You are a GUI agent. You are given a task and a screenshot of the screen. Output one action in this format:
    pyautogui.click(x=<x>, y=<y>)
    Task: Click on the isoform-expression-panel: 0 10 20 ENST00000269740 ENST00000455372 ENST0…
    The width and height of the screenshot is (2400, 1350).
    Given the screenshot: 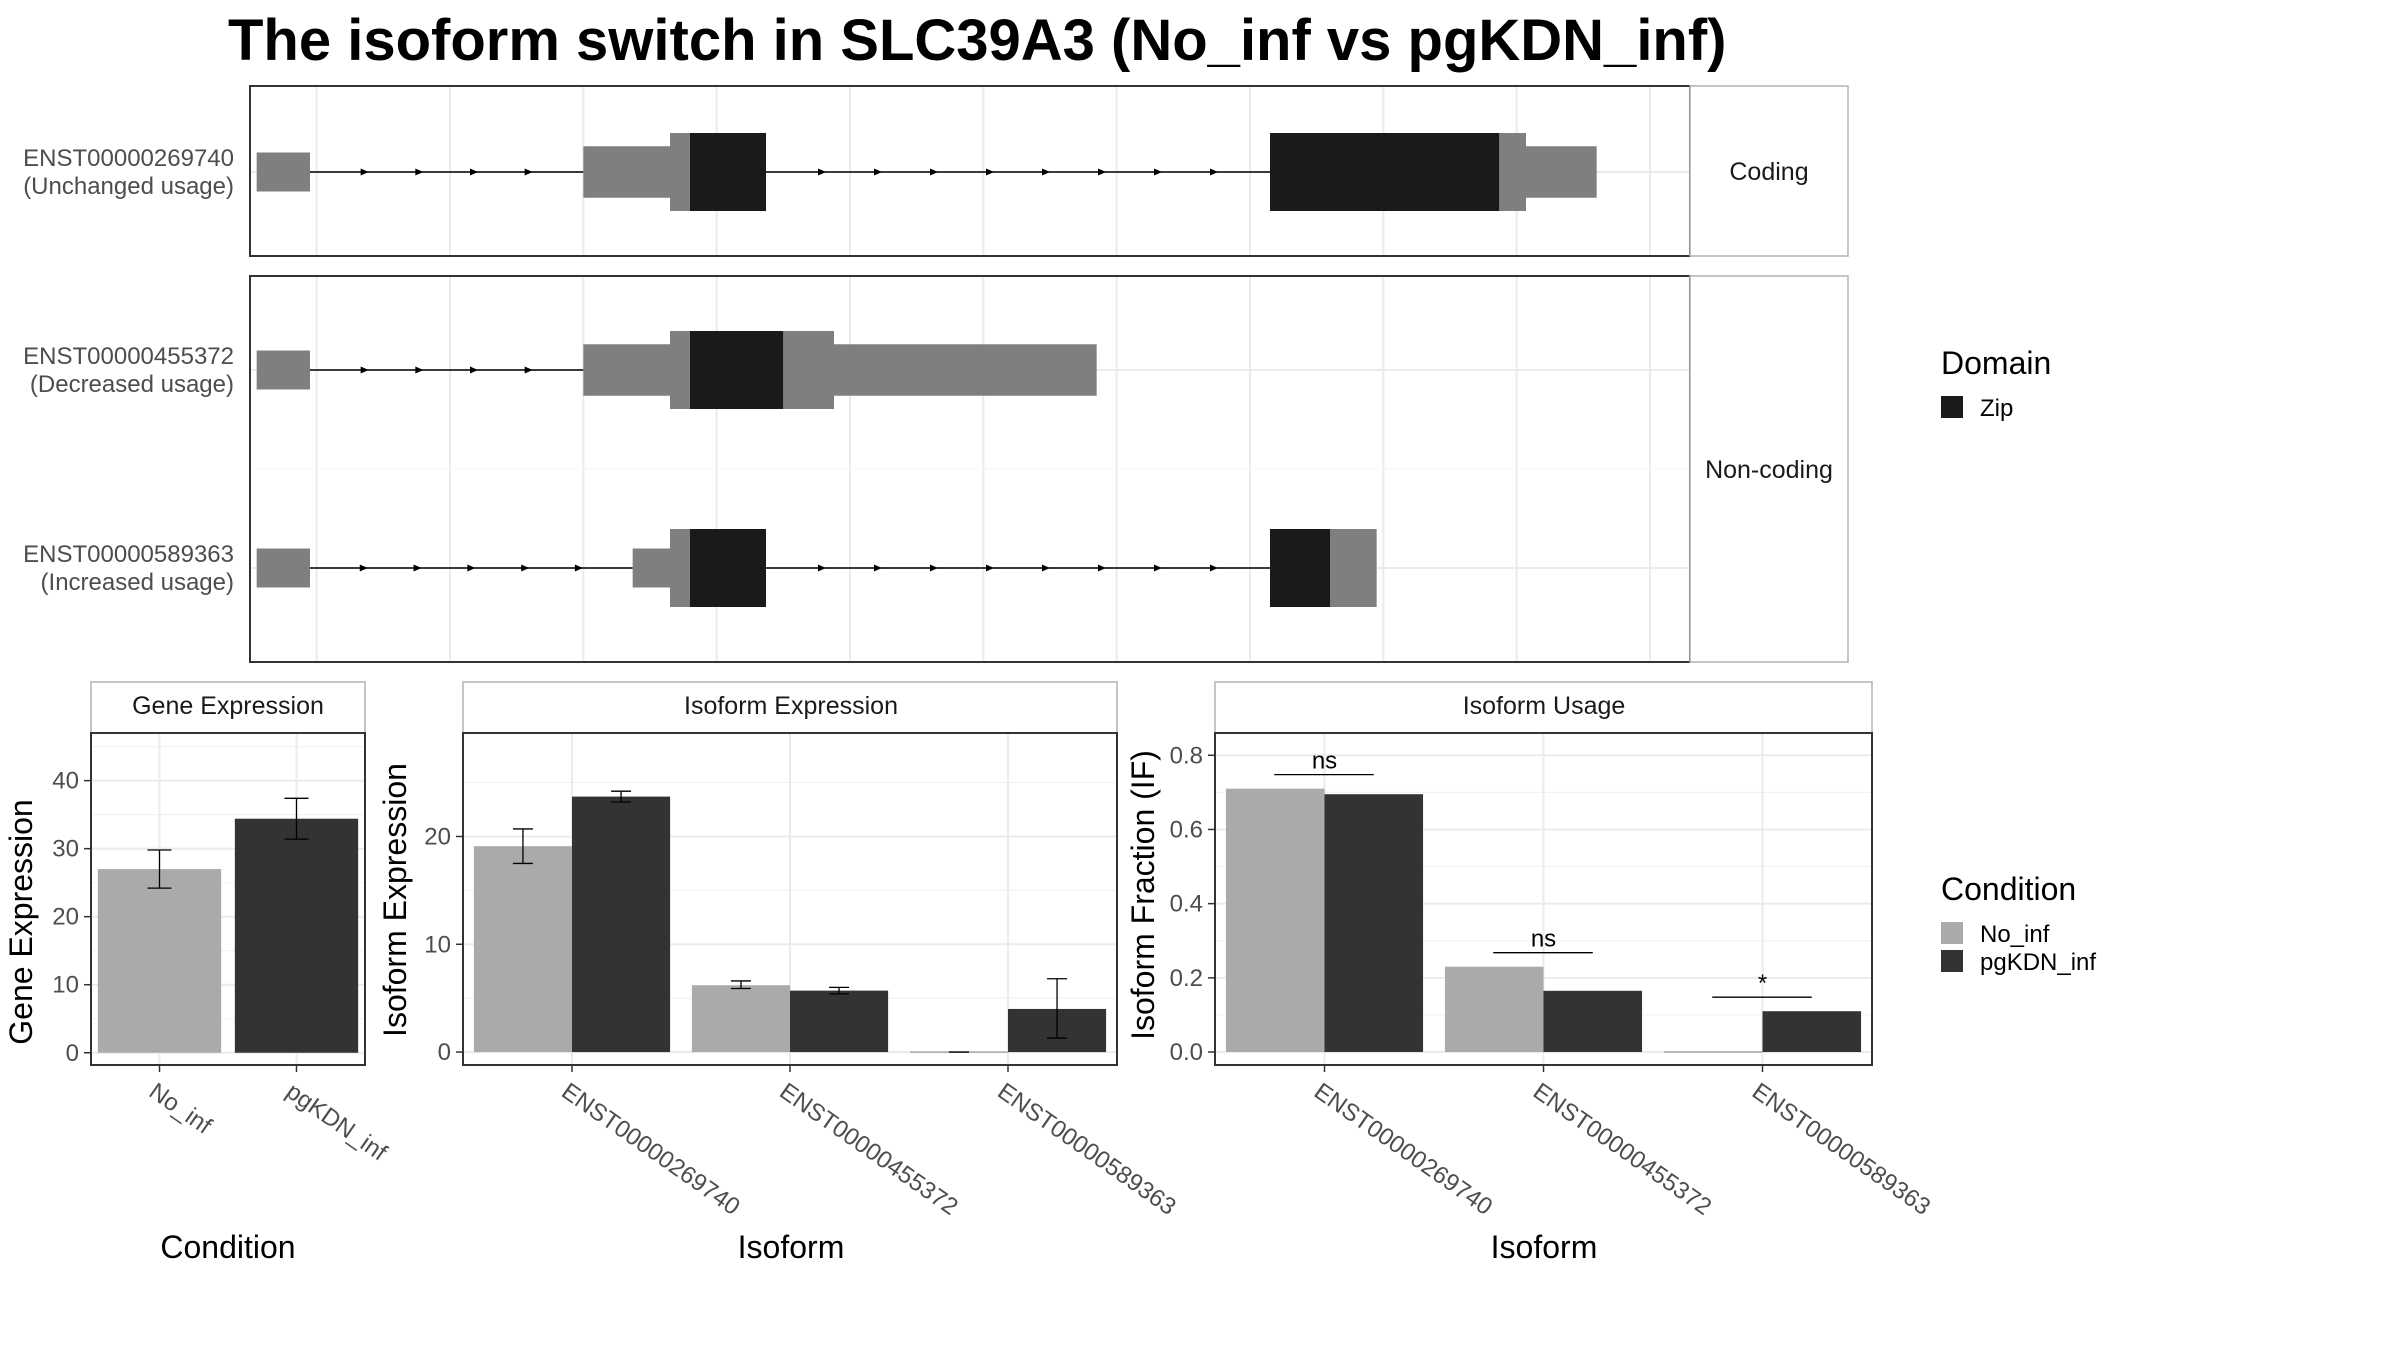 What is the action you would take?
    pyautogui.click(x=779, y=973)
    